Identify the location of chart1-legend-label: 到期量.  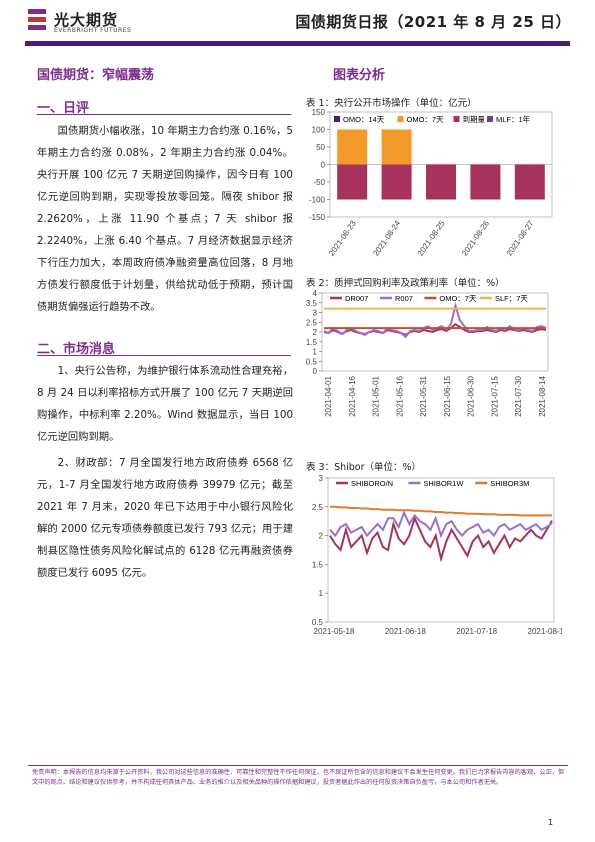
(474, 119).